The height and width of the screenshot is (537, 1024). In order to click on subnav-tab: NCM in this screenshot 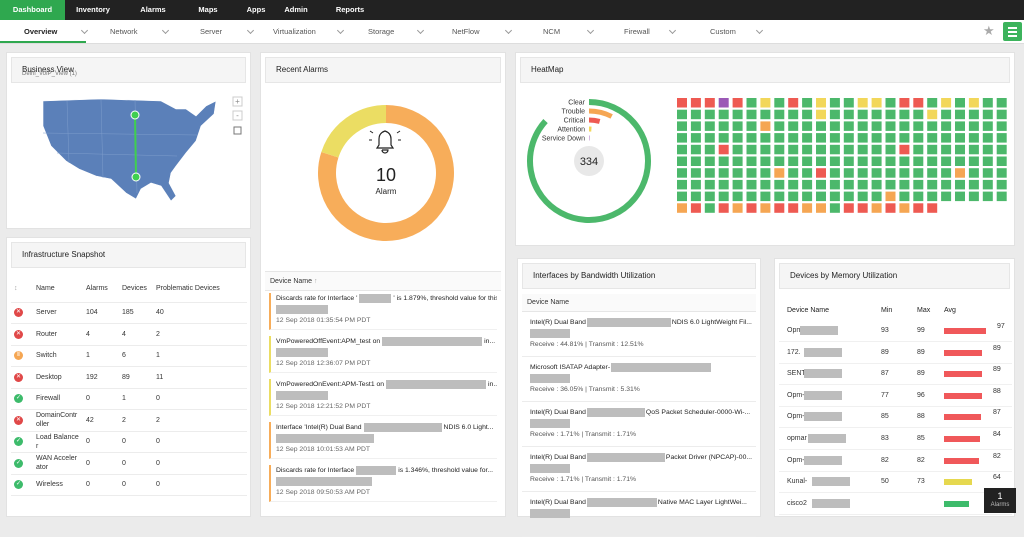, I will do `click(551, 31)`.